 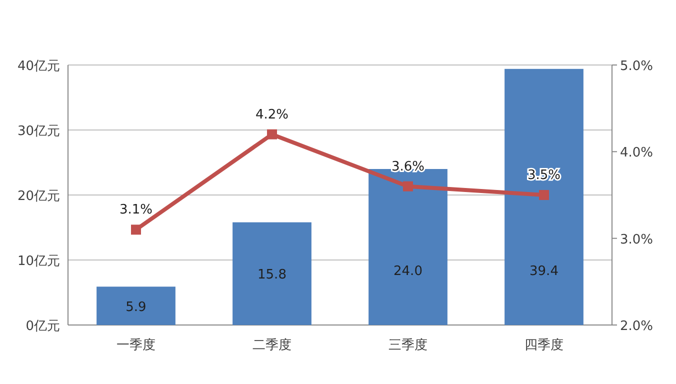 I want to click on data-label: 5.9, so click(x=136, y=307).